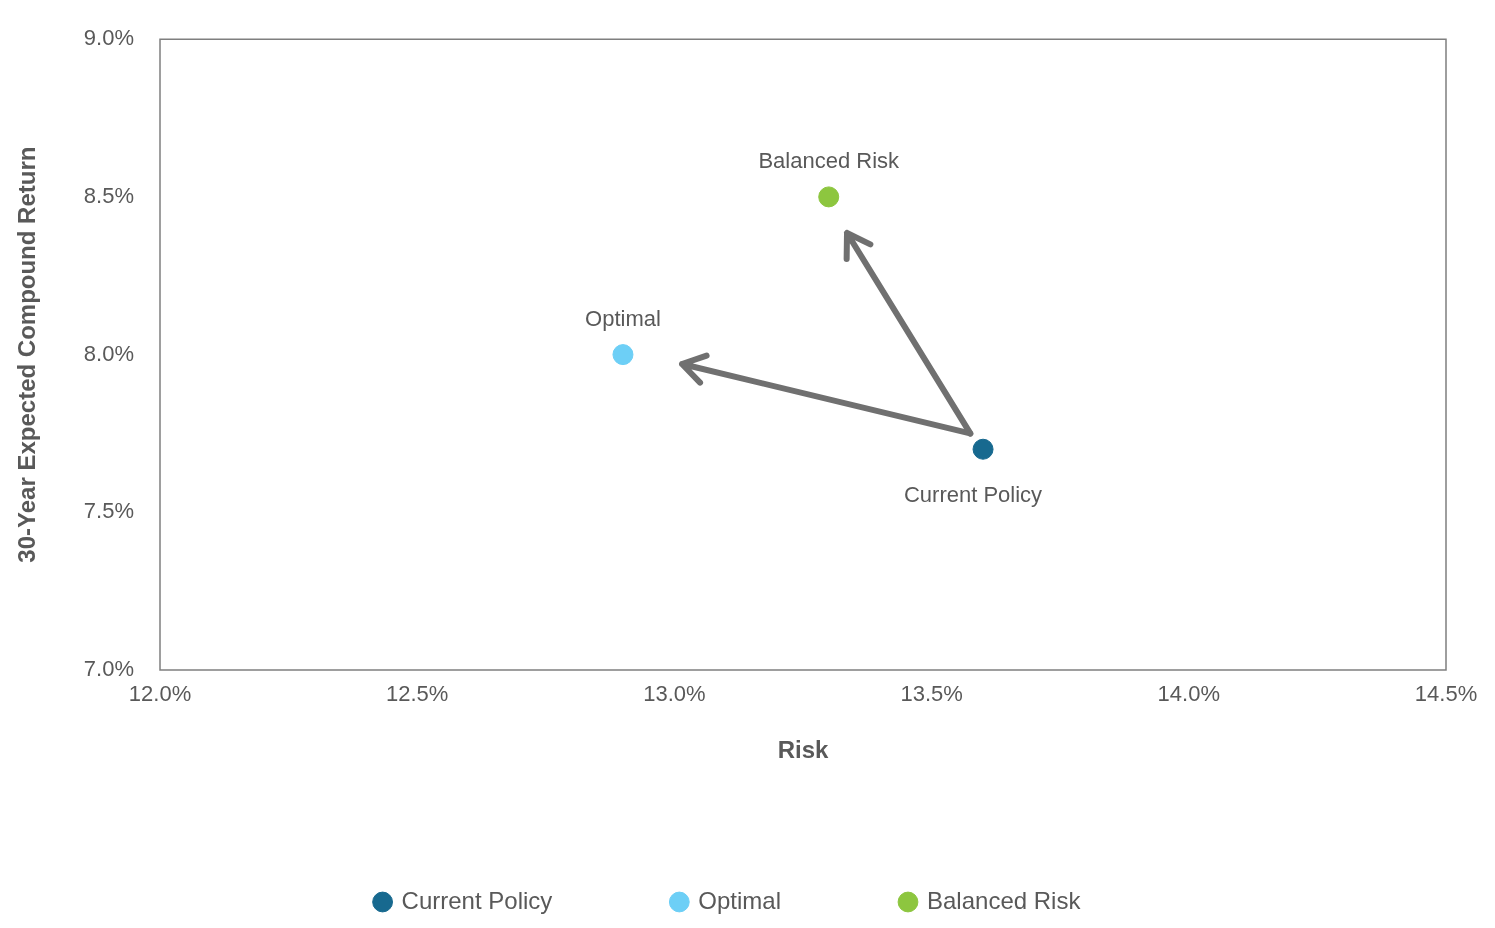 This screenshot has height=928, width=1495. I want to click on x-tick-label: 12.0%, so click(160, 694).